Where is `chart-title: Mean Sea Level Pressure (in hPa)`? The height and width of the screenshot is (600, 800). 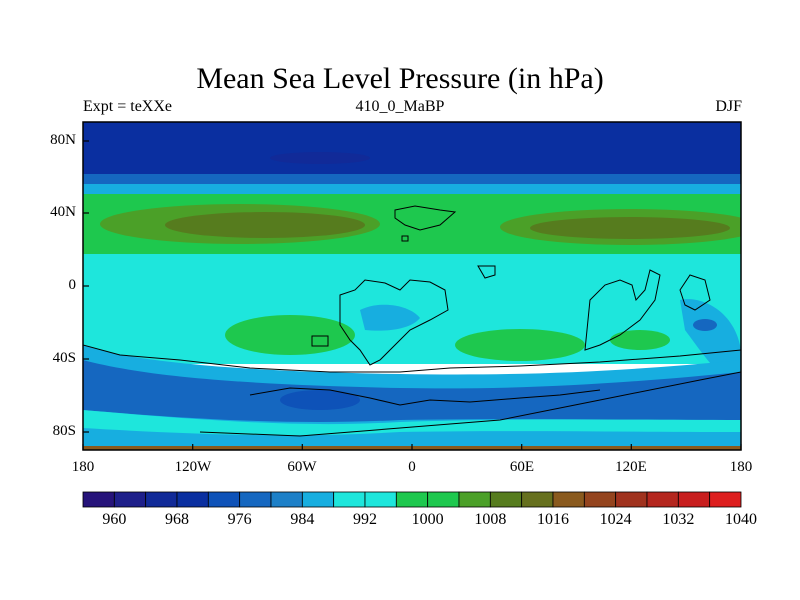 chart-title: Mean Sea Level Pressure (in hPa) is located at coordinates (400, 78).